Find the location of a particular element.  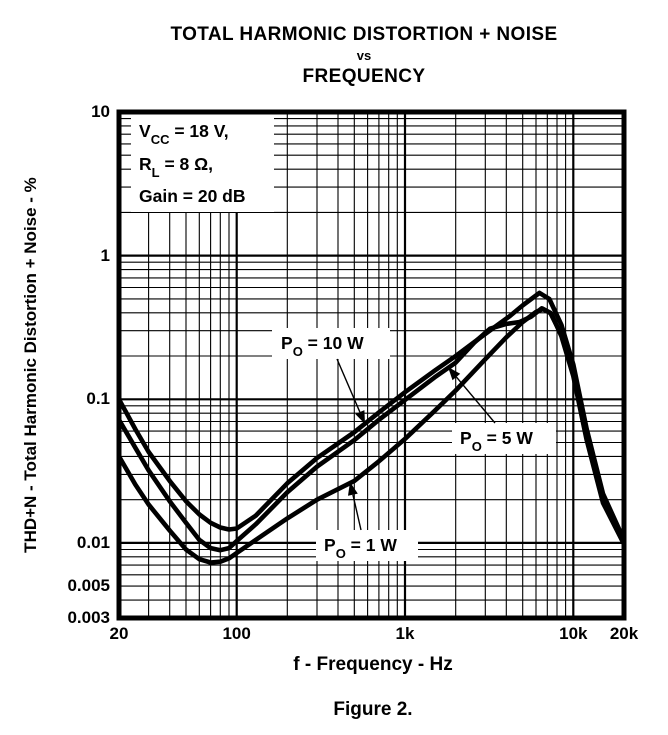

y-tick-label: 0.005 is located at coordinates (88, 586).